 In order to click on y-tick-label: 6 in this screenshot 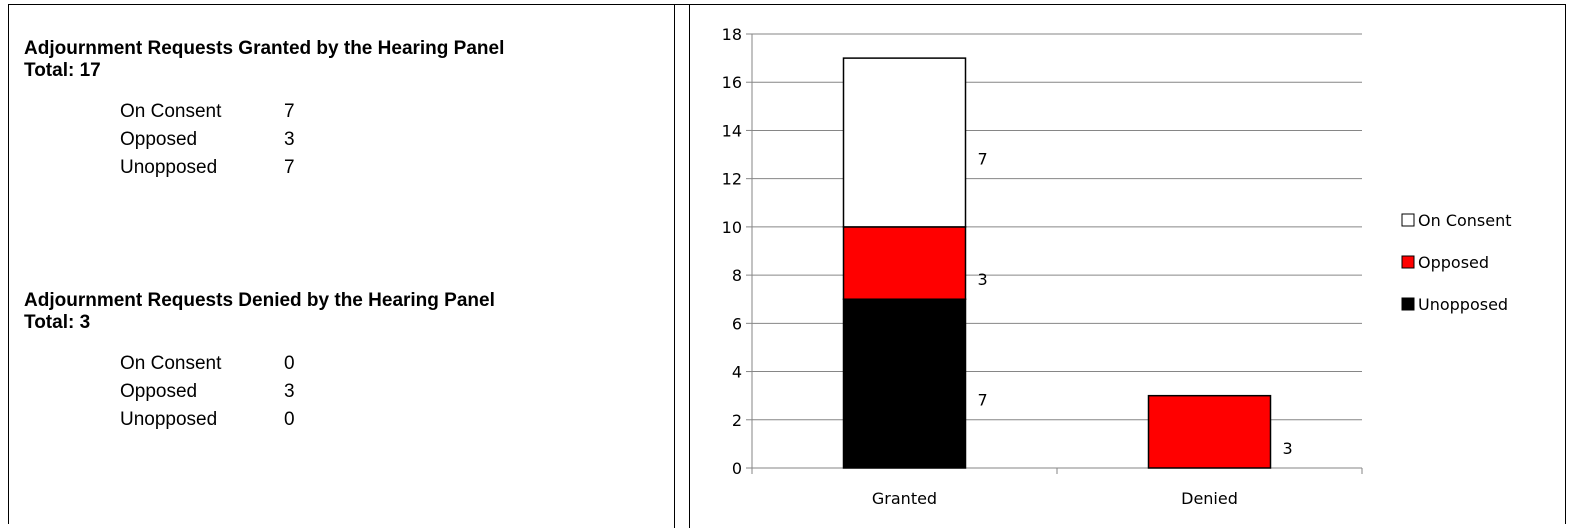, I will do `click(737, 323)`.